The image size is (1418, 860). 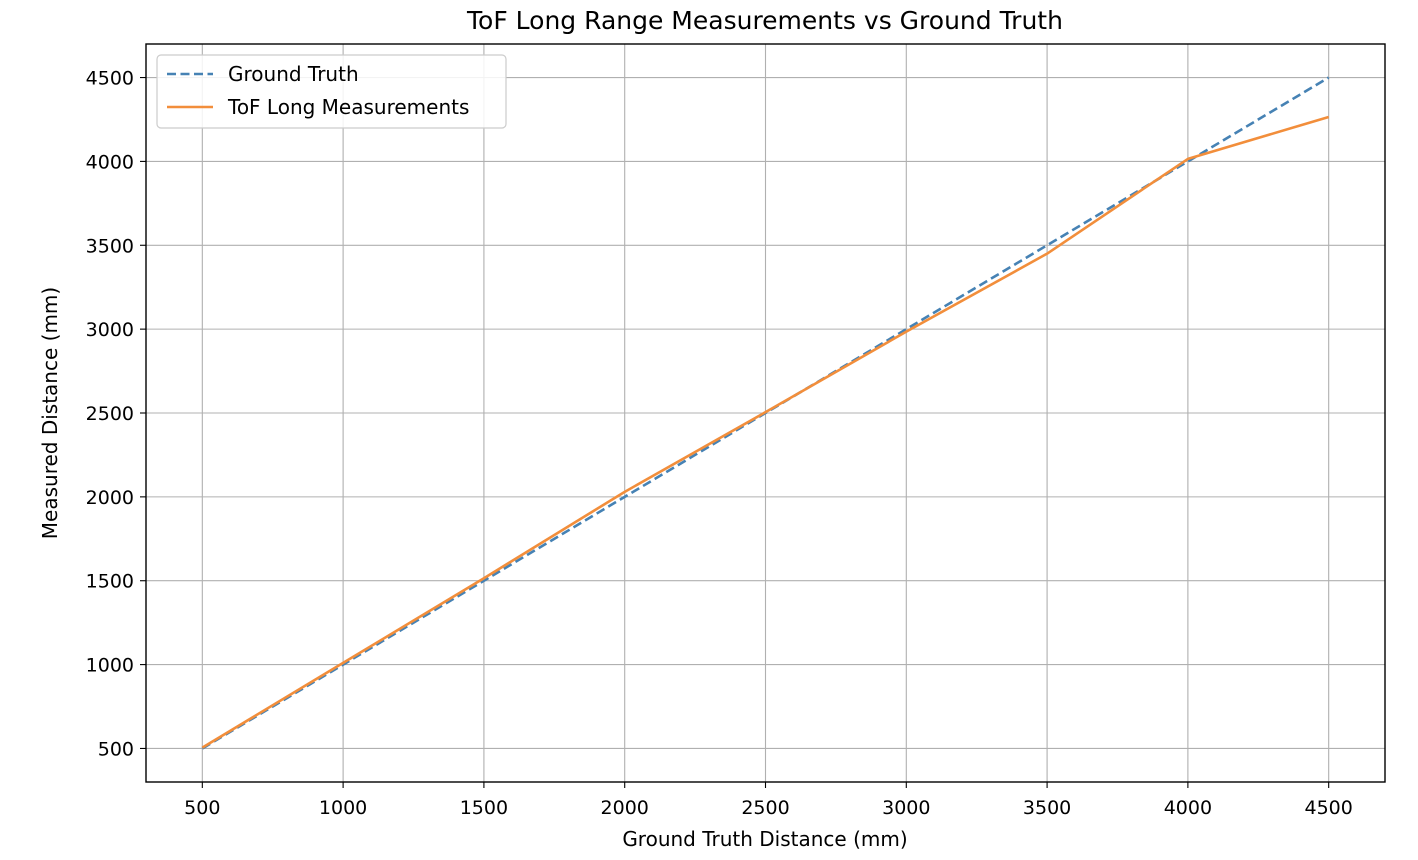 I want to click on y-tick-label: 4000, so click(x=110, y=162).